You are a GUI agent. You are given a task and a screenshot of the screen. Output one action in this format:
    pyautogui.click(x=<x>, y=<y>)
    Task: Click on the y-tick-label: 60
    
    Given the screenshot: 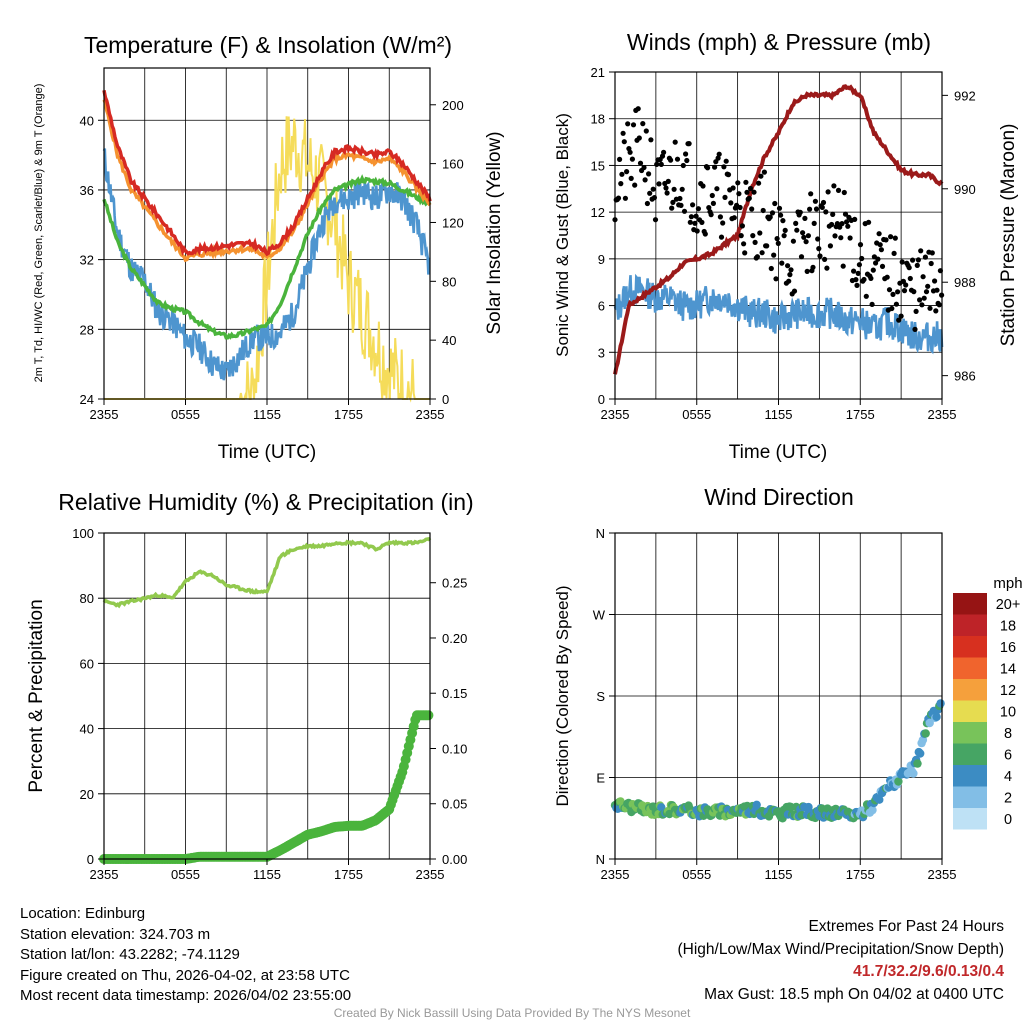 What is the action you would take?
    pyautogui.click(x=87, y=663)
    